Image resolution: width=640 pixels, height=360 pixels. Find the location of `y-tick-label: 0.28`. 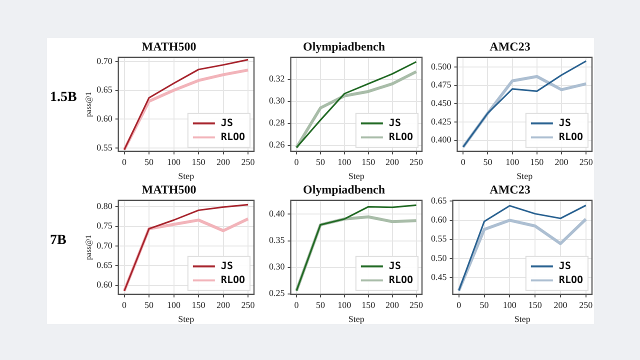

y-tick-label: 0.28 is located at coordinates (277, 123).